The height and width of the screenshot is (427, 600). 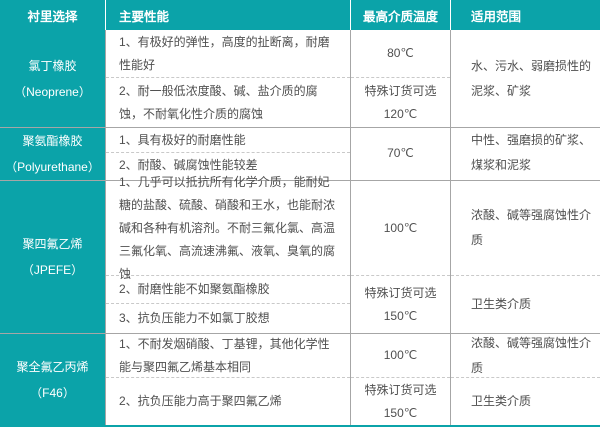 I want to click on performance-item: 2、耐磨性能不如聚氨酯橡胶, so click(x=228, y=290).